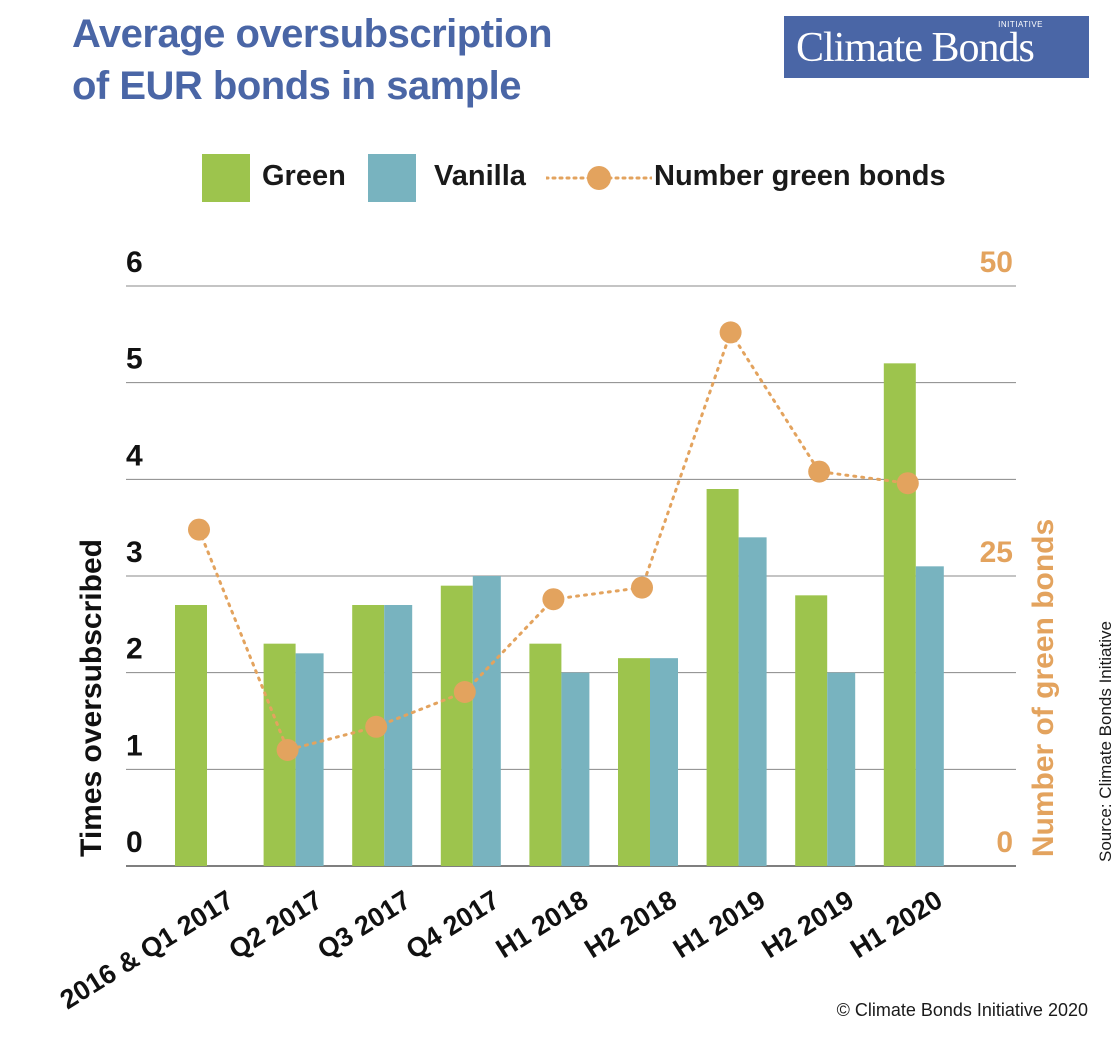 This screenshot has height=1047, width=1114. I want to click on chart-legend: Green Vanilla Number green bonds, so click(602, 178).